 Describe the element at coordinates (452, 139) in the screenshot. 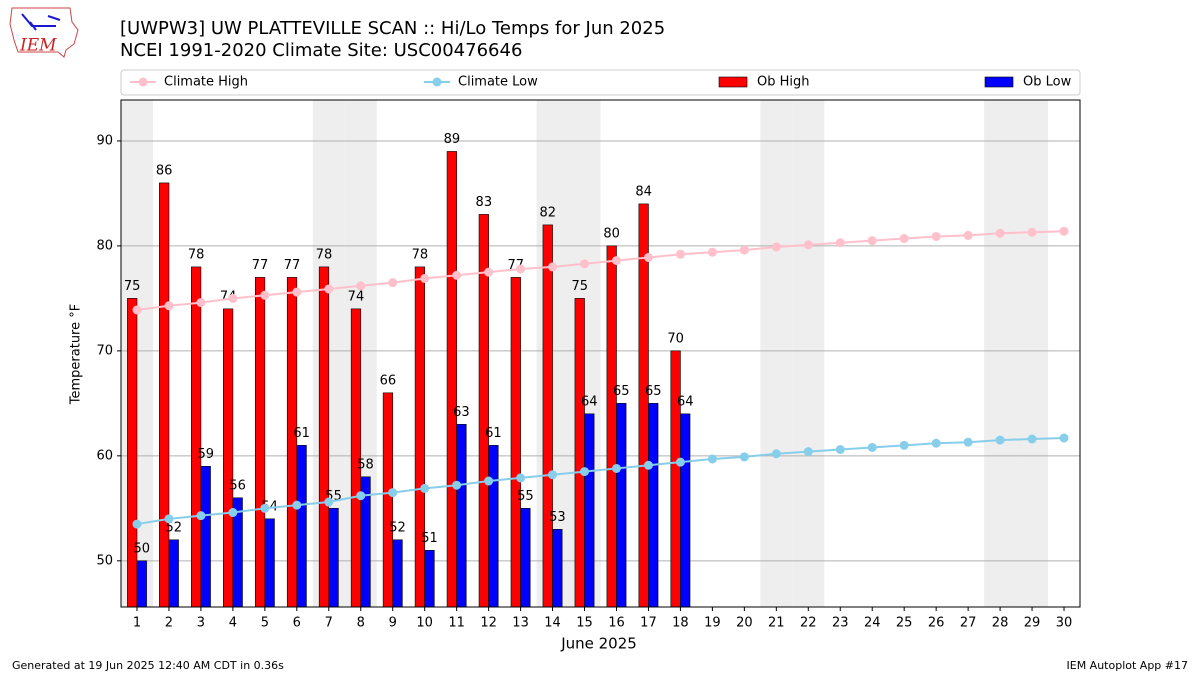

I see `data-label: 89` at that location.